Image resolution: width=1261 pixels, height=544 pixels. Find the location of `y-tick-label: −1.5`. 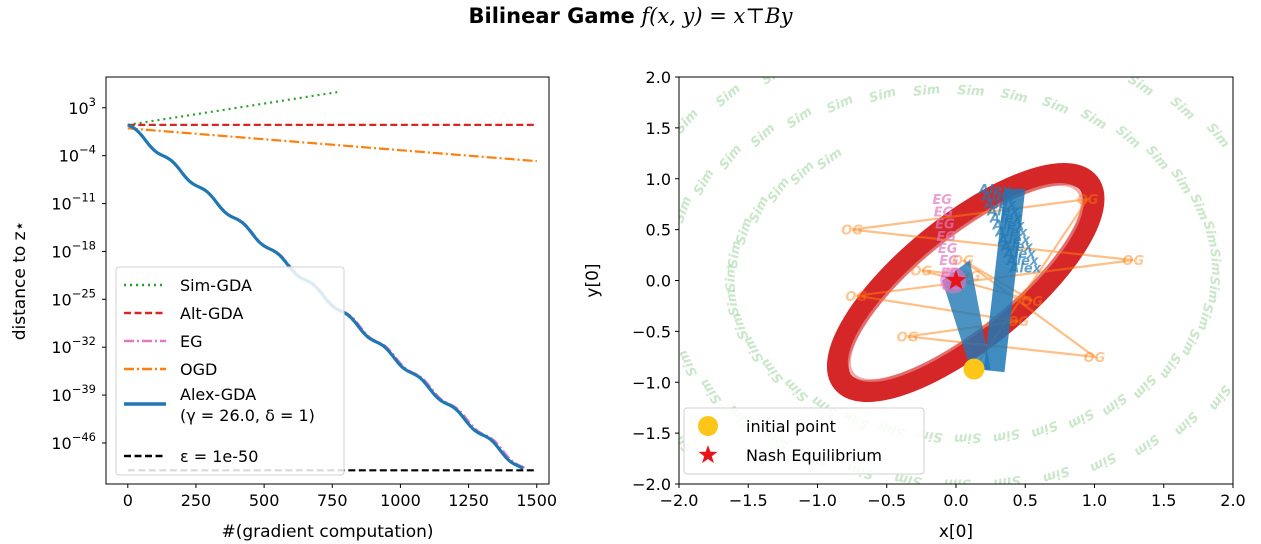

y-tick-label: −1.5 is located at coordinates (651, 433).